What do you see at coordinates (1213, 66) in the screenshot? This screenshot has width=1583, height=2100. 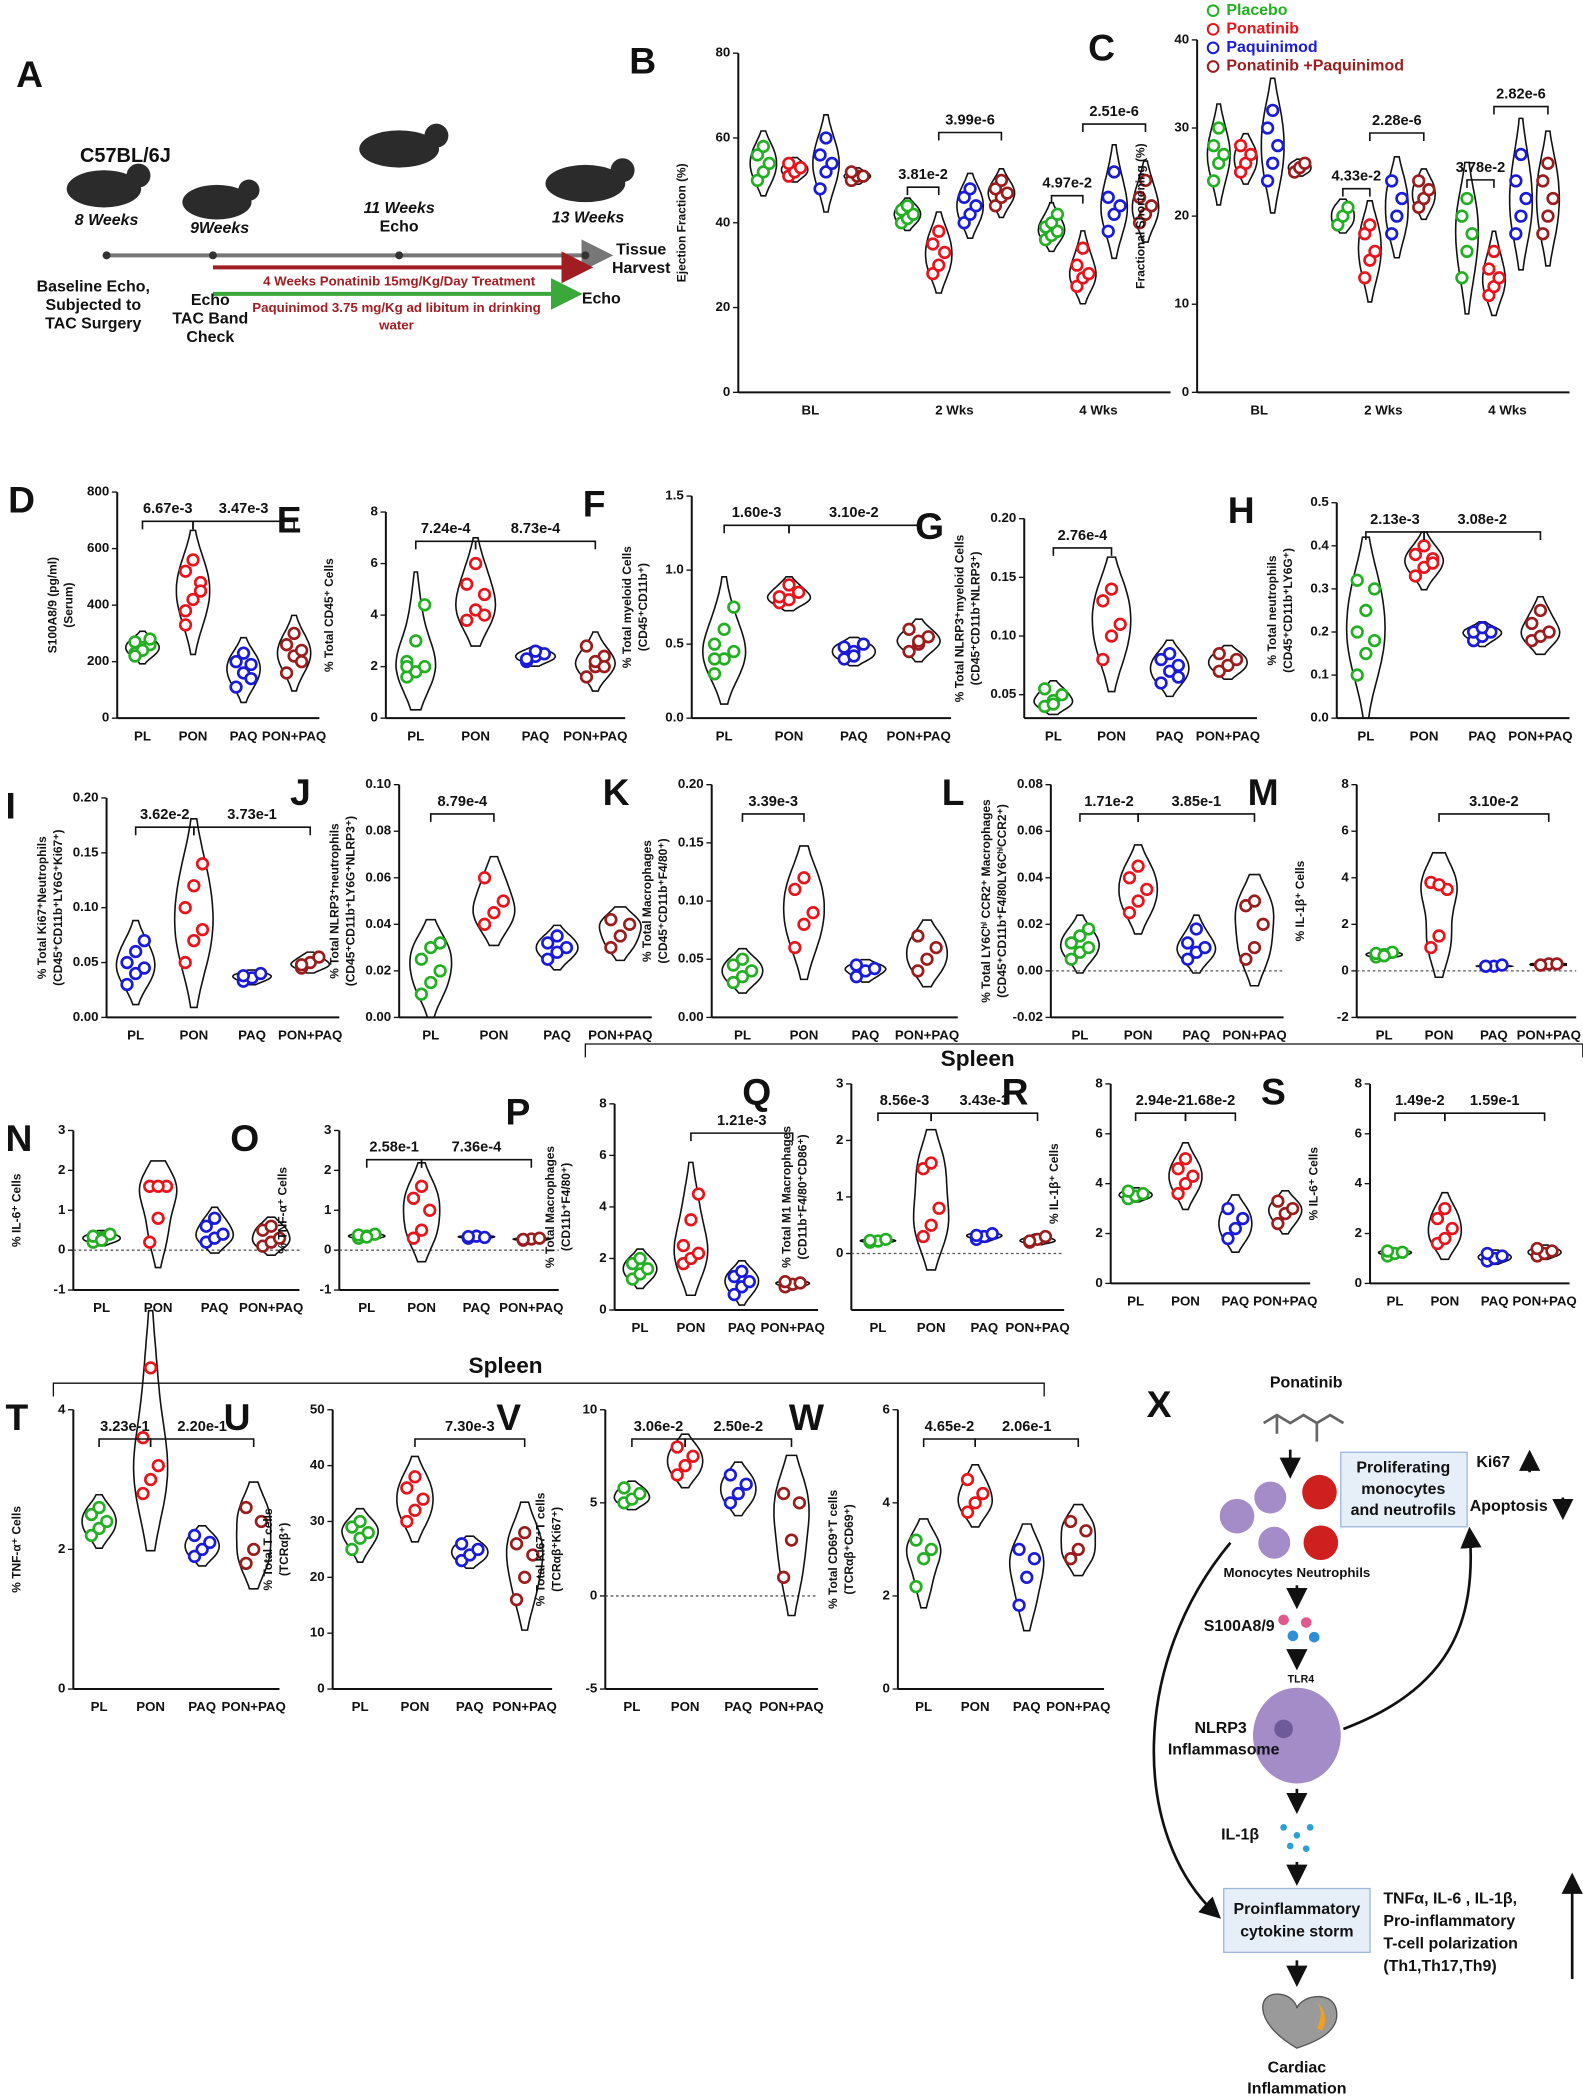 I see `legend-marker` at bounding box center [1213, 66].